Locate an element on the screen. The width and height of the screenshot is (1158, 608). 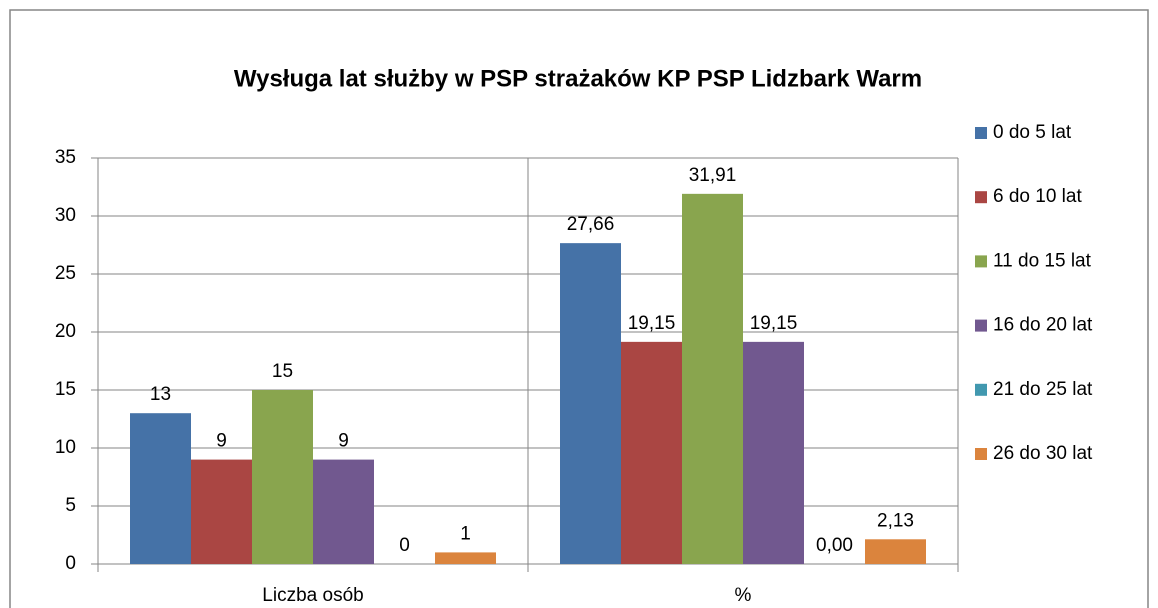
x-tick-label: Liczba osób is located at coordinates (312, 595).